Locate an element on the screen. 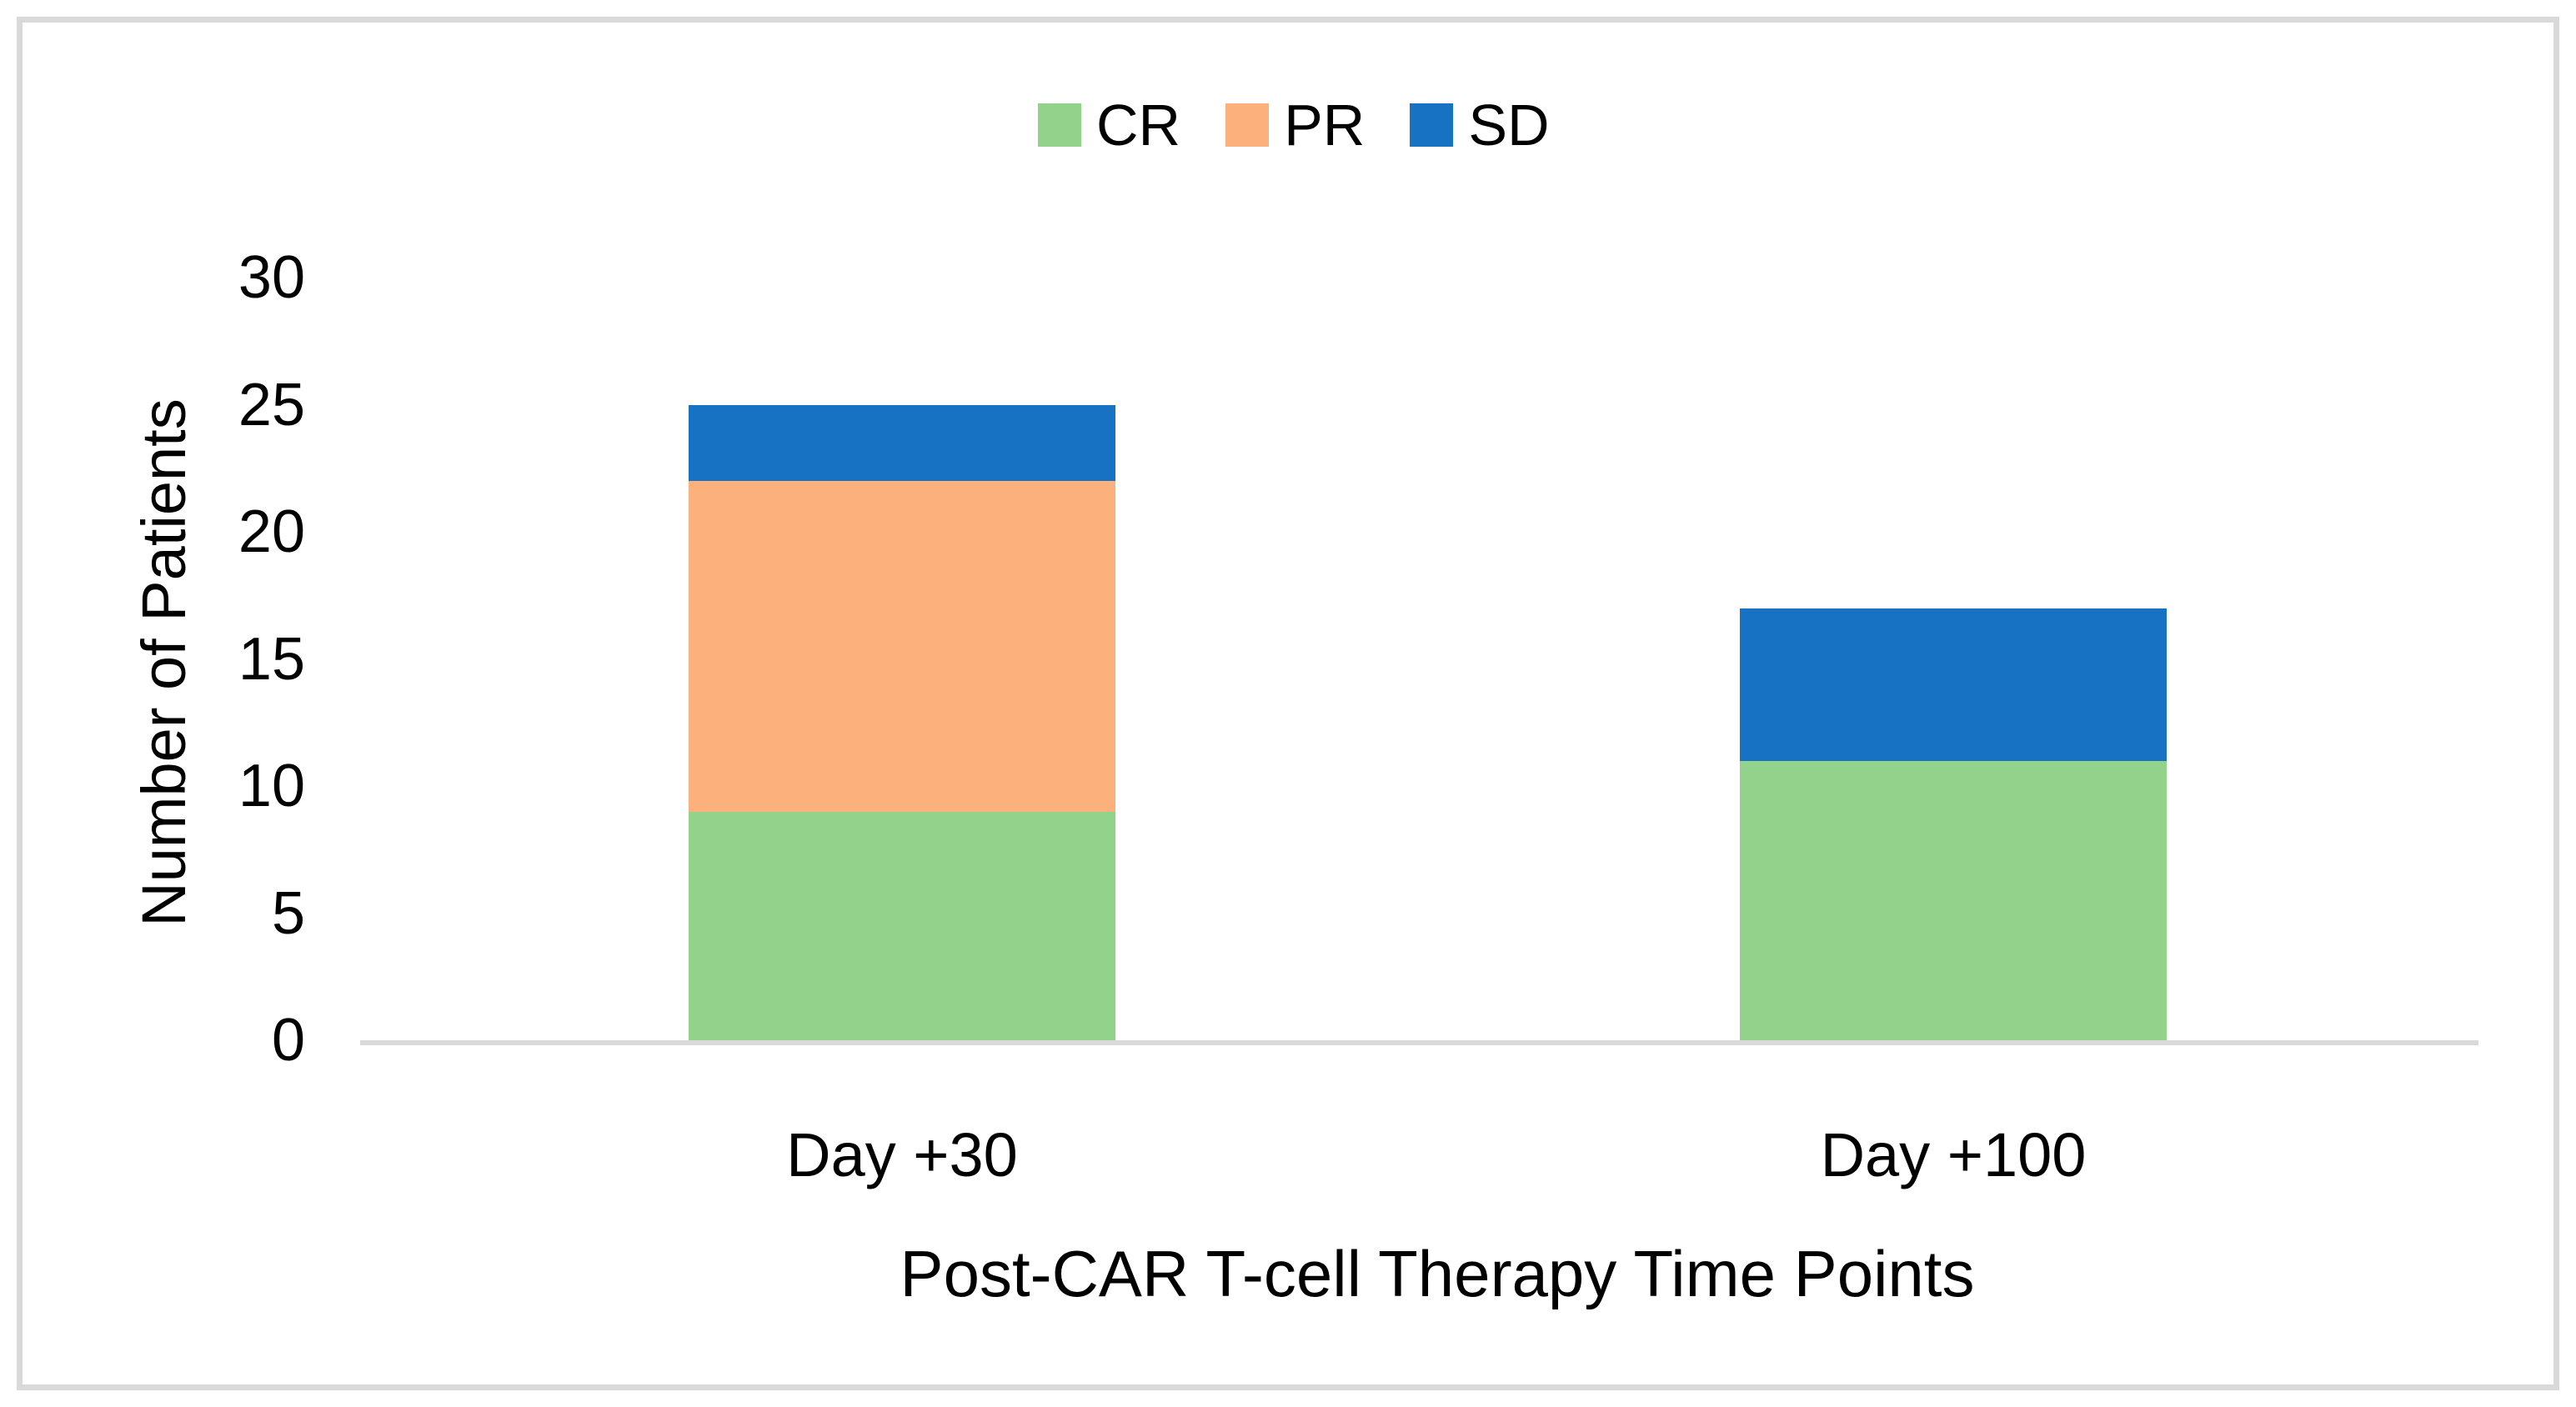  legend-swatch-pr is located at coordinates (1247, 125).